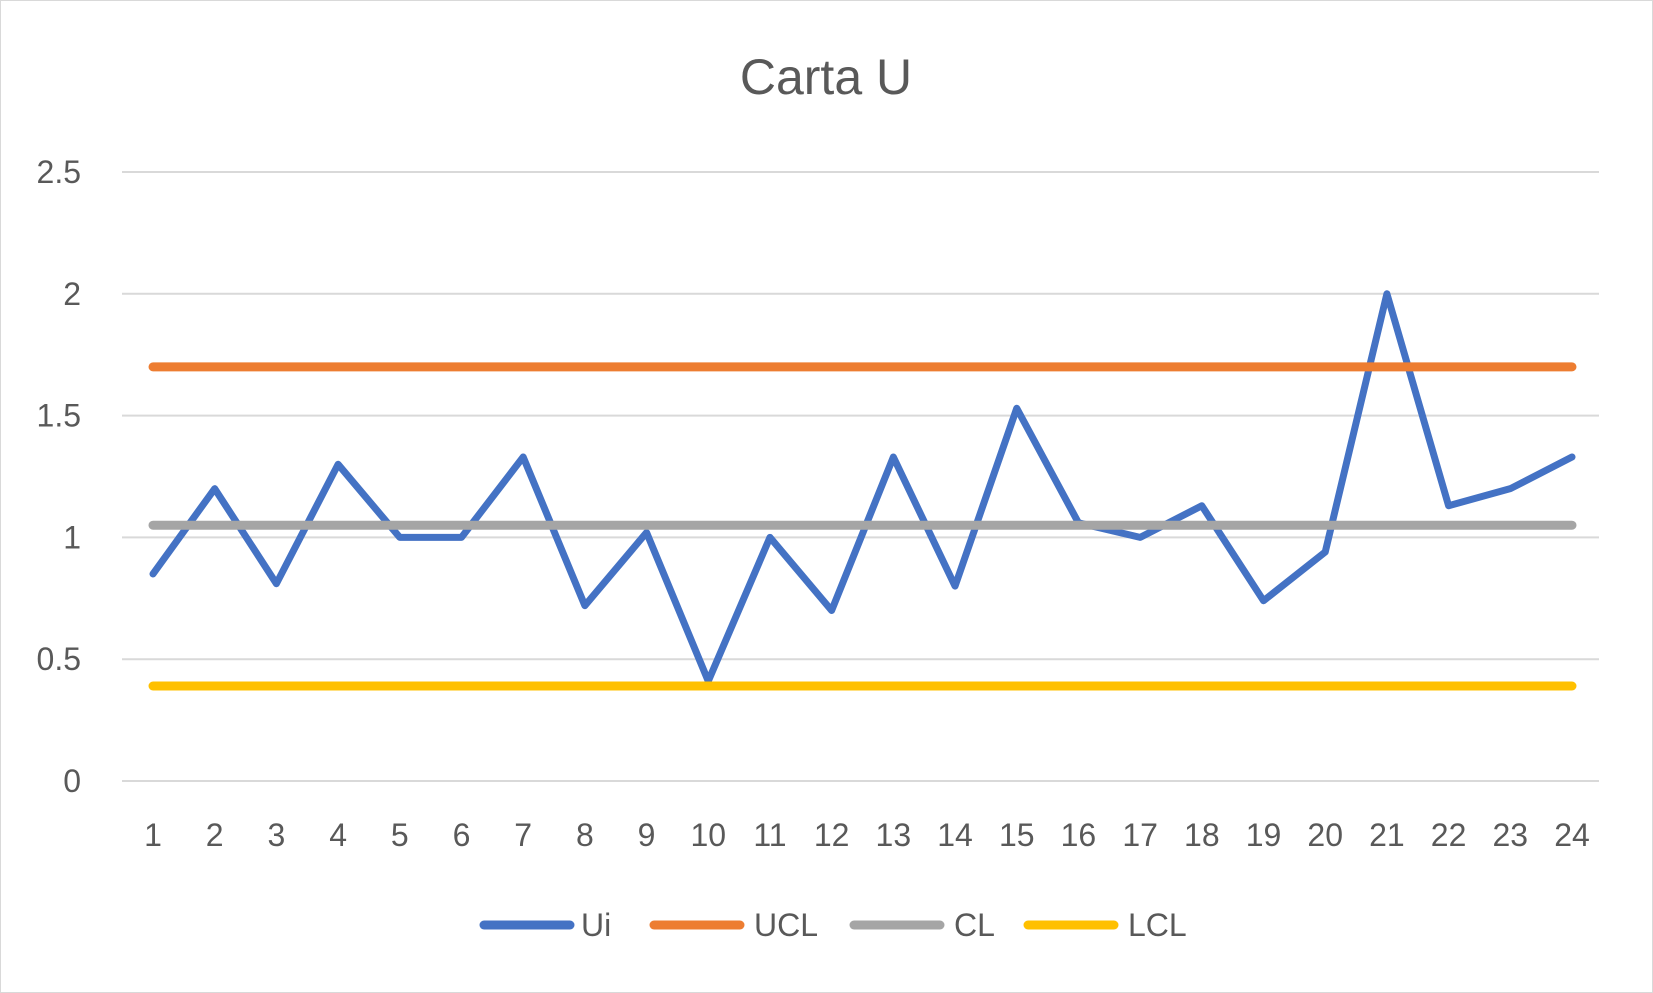 The width and height of the screenshot is (1653, 993). I want to click on x-tick-label: 21, so click(1387, 835).